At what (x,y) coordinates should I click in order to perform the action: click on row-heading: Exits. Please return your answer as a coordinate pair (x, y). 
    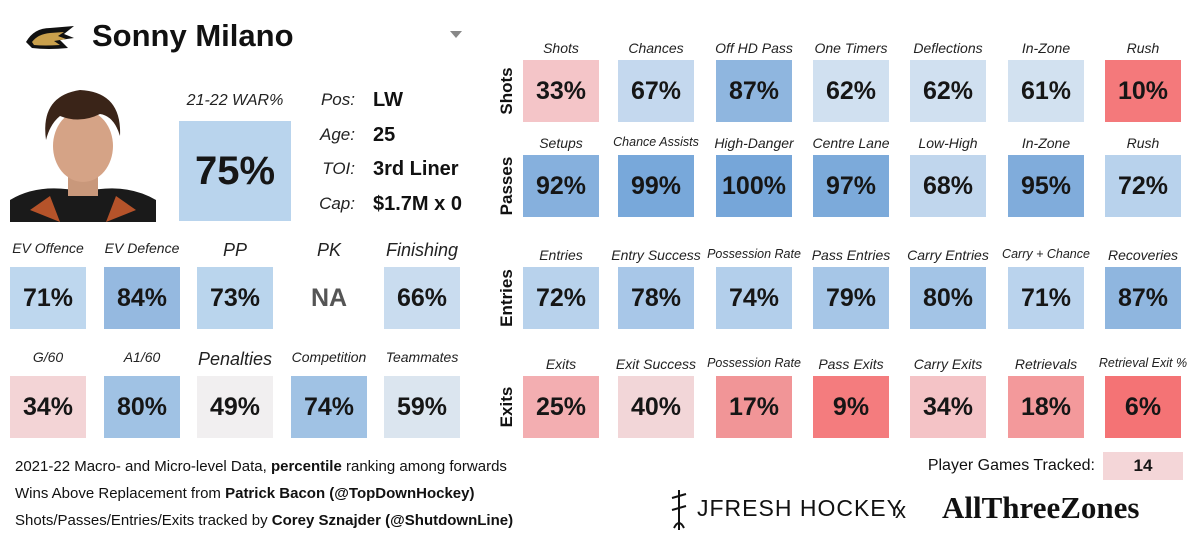
    Looking at the image, I should click on (506, 407).